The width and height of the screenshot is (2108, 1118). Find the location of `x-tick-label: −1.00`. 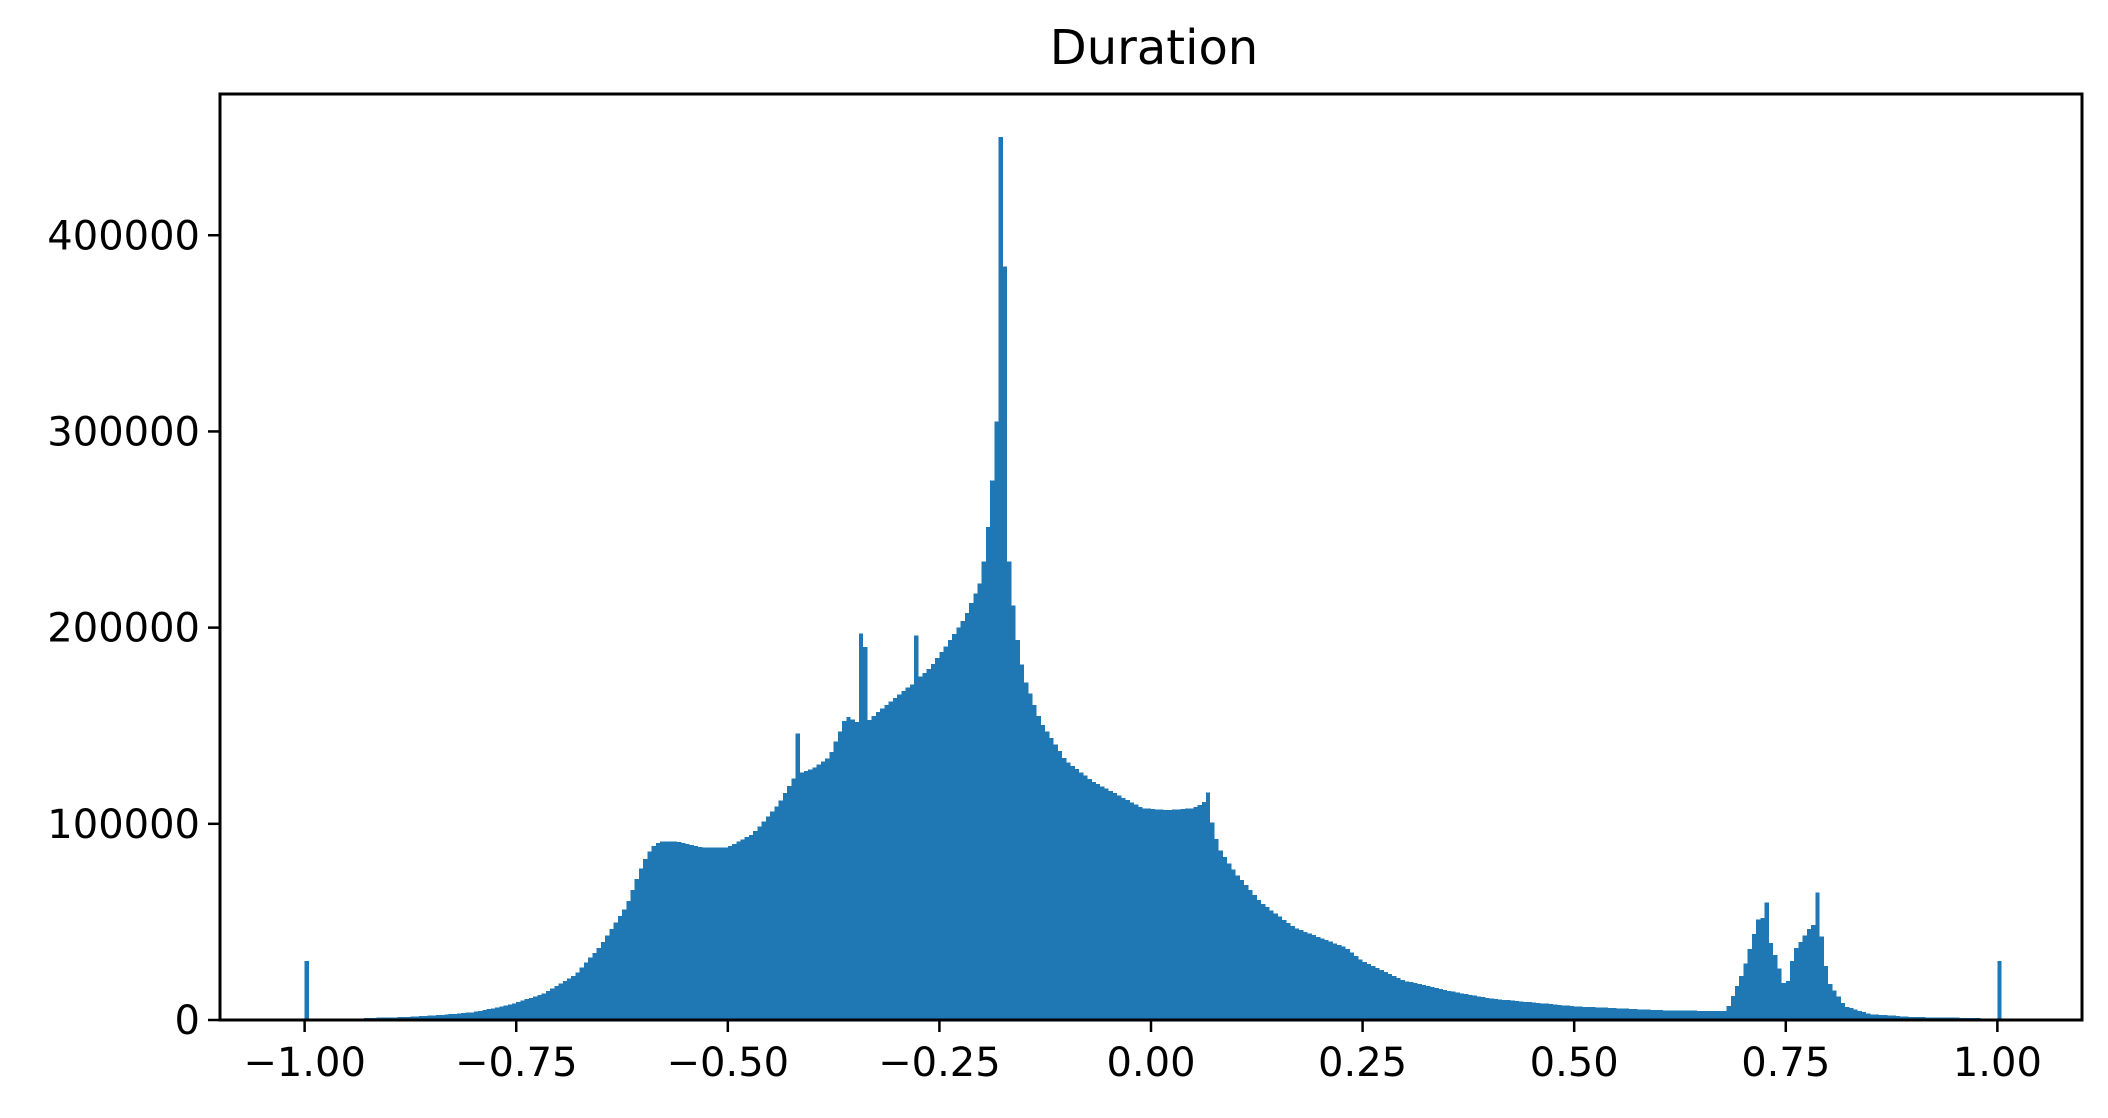

x-tick-label: −1.00 is located at coordinates (304, 1063).